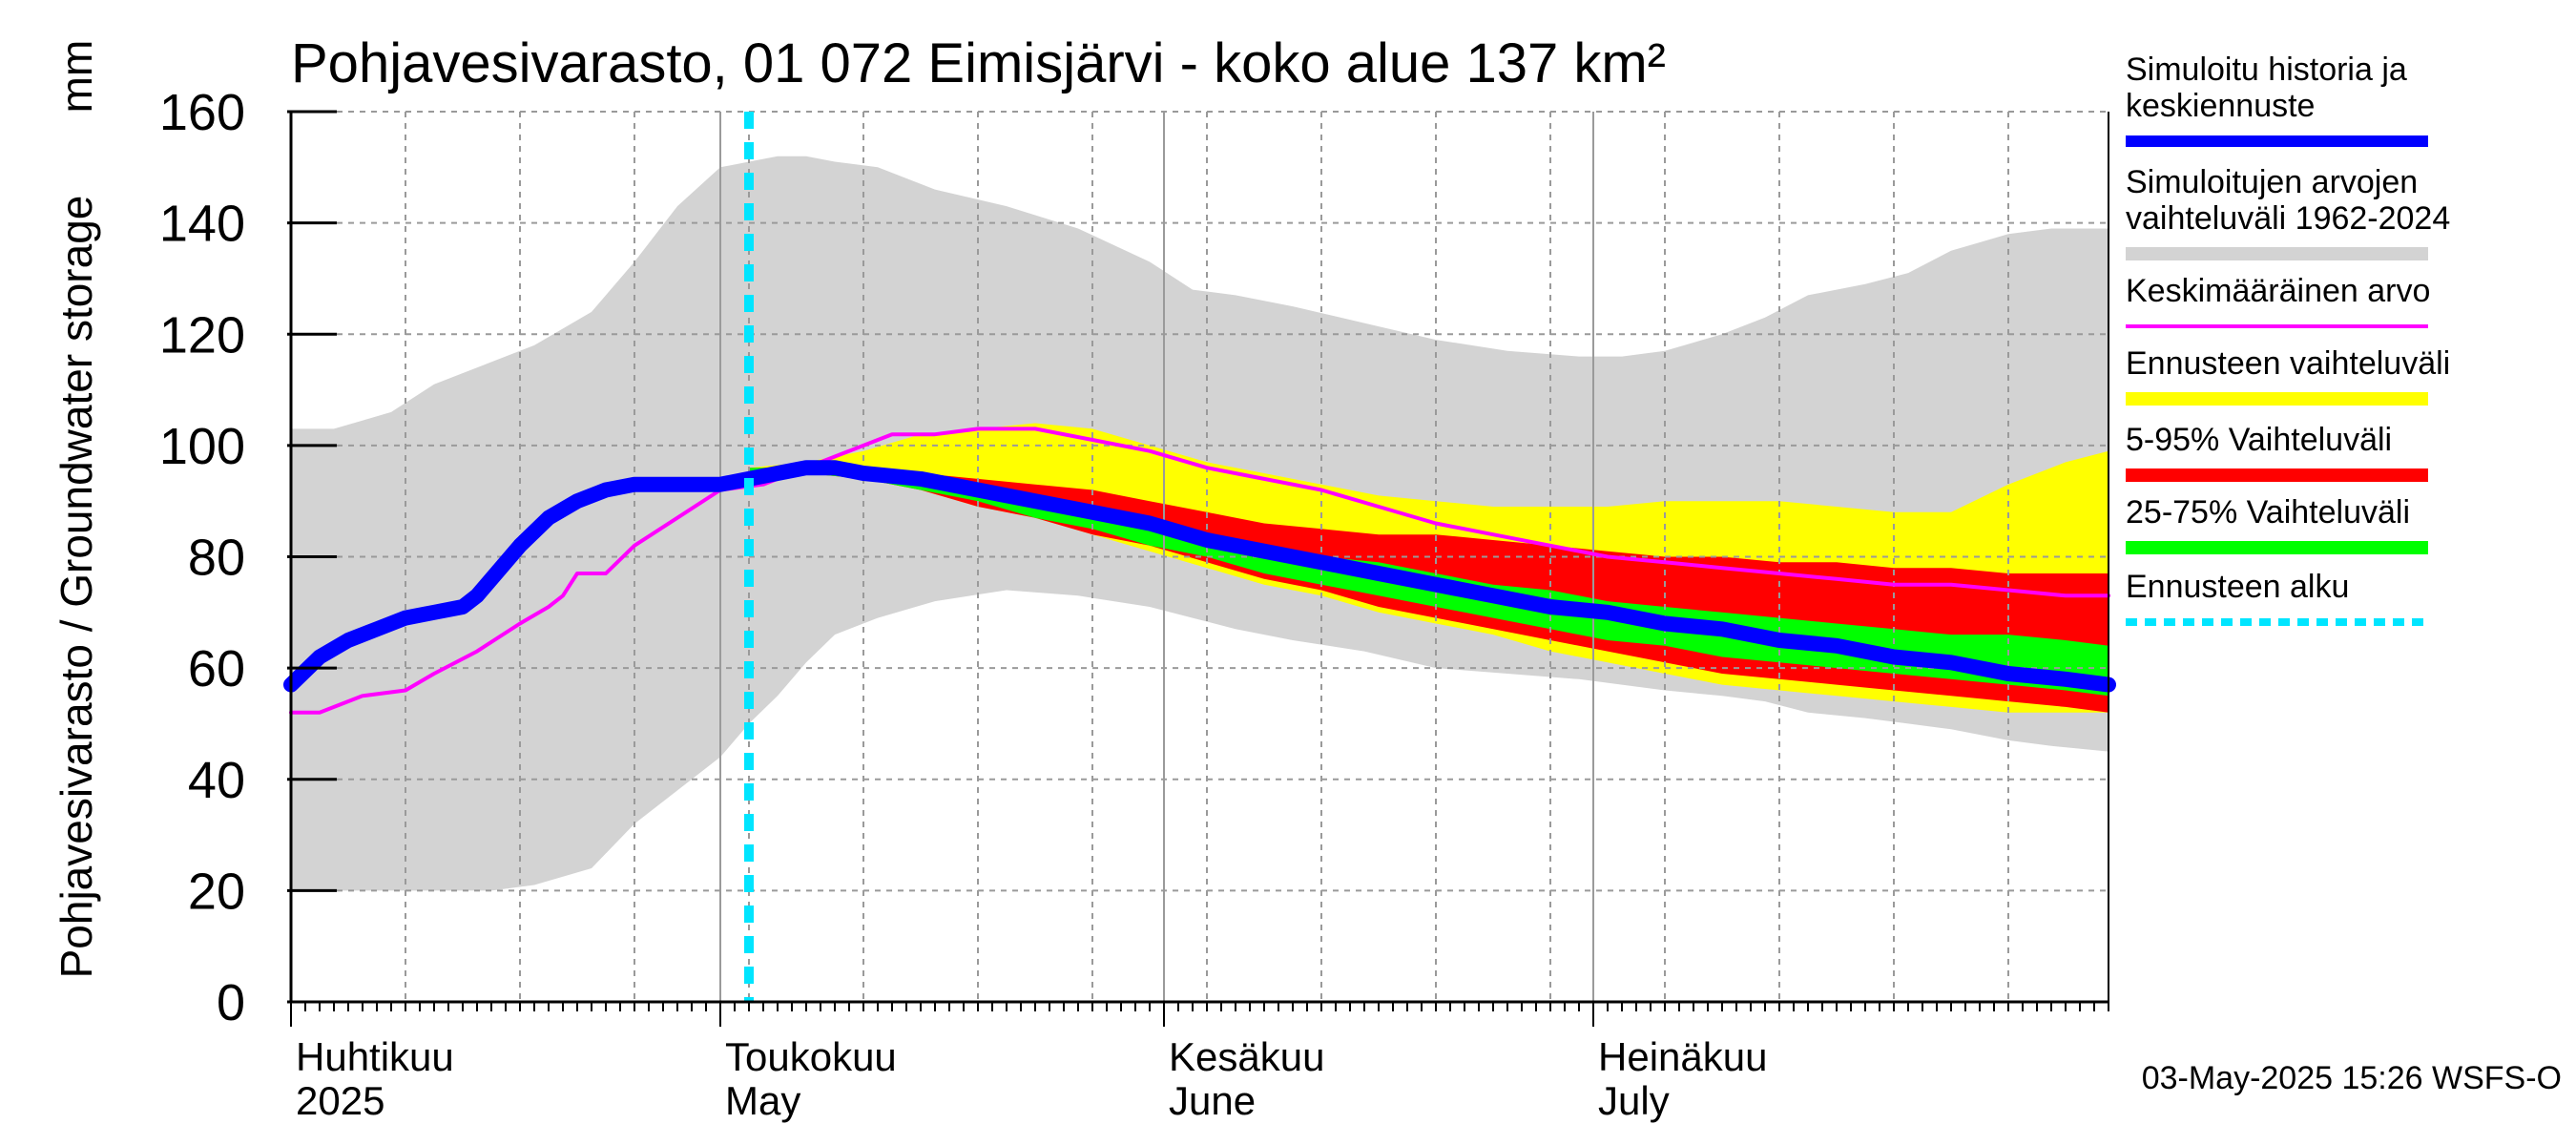 The image size is (2576, 1145). I want to click on x-year-label: May, so click(762, 1100).